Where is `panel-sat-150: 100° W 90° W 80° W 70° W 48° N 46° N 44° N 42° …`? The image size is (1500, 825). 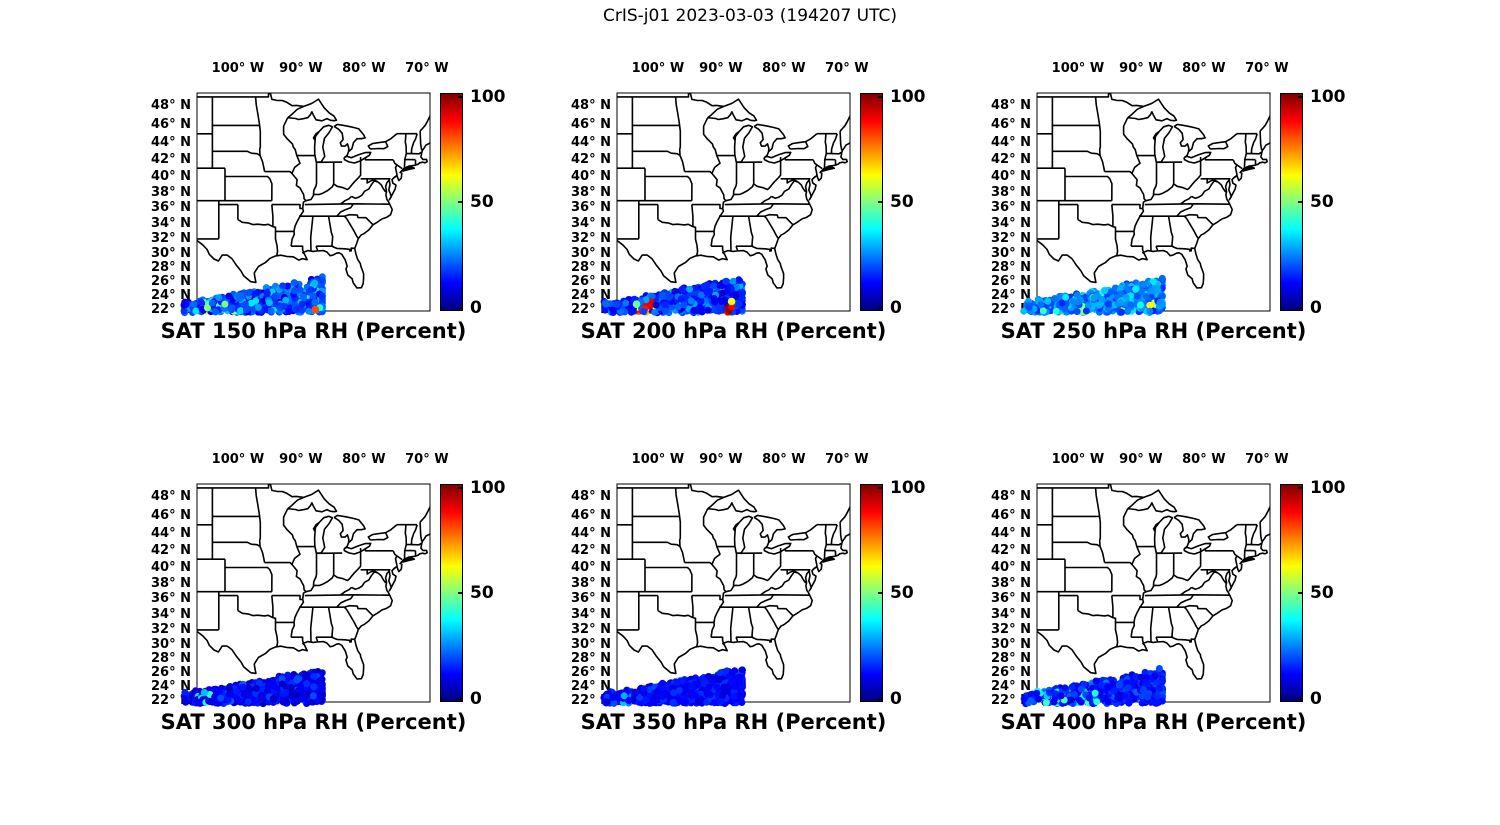 panel-sat-150: 100° W 90° W 80° W 70° W 48° N 46° N 44° N 42° … is located at coordinates (323, 207).